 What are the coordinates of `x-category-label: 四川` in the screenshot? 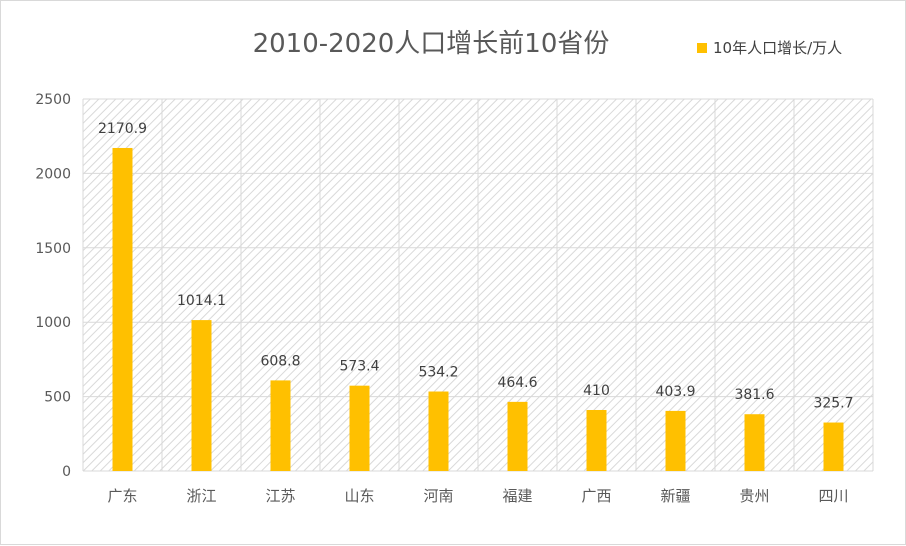 It's located at (833, 496).